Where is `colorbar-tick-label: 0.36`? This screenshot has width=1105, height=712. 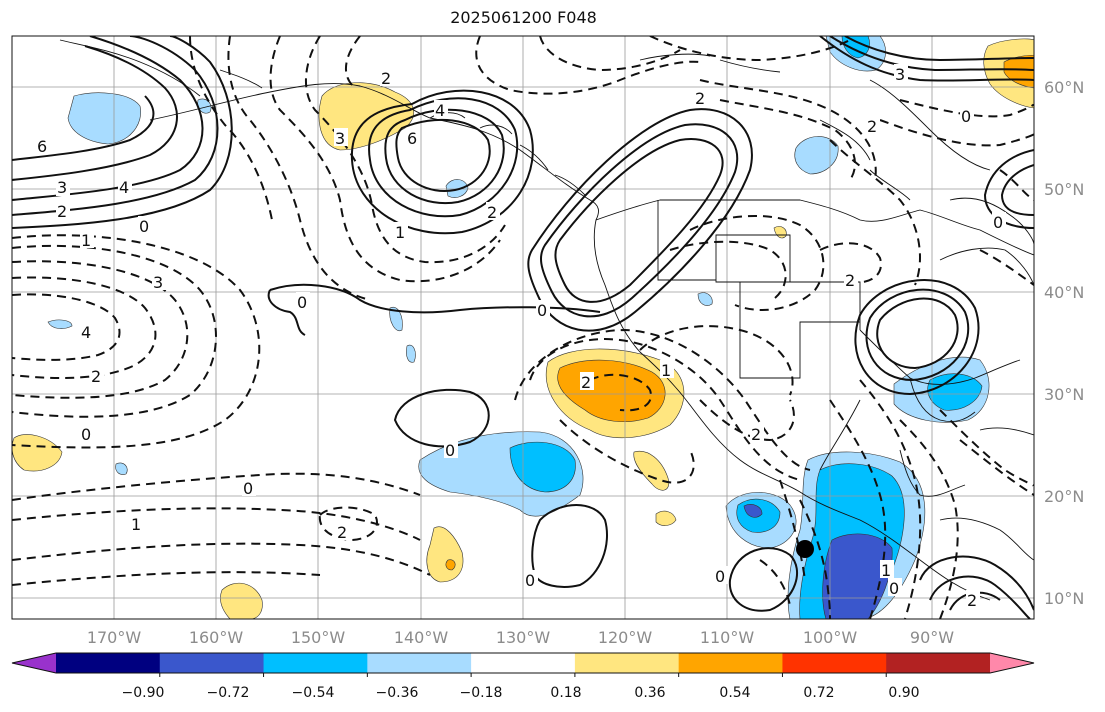
colorbar-tick-label: 0.36 is located at coordinates (649, 693).